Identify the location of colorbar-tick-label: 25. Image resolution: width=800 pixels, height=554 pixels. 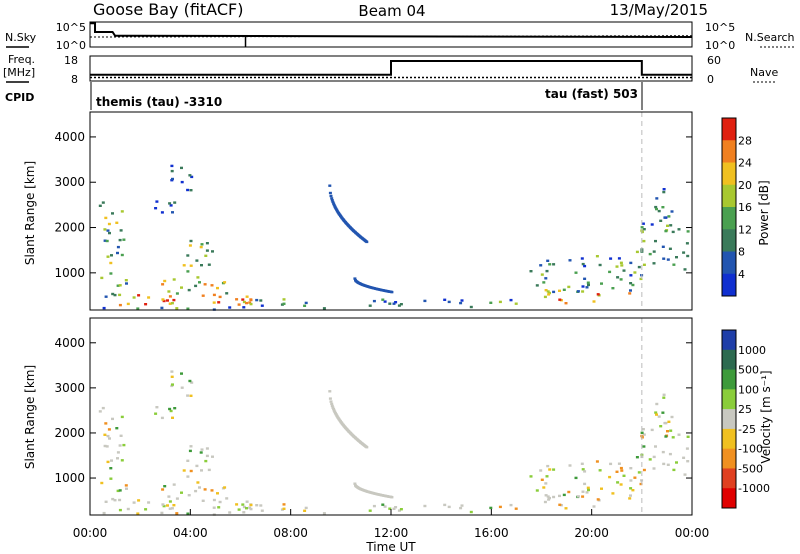
(745, 409).